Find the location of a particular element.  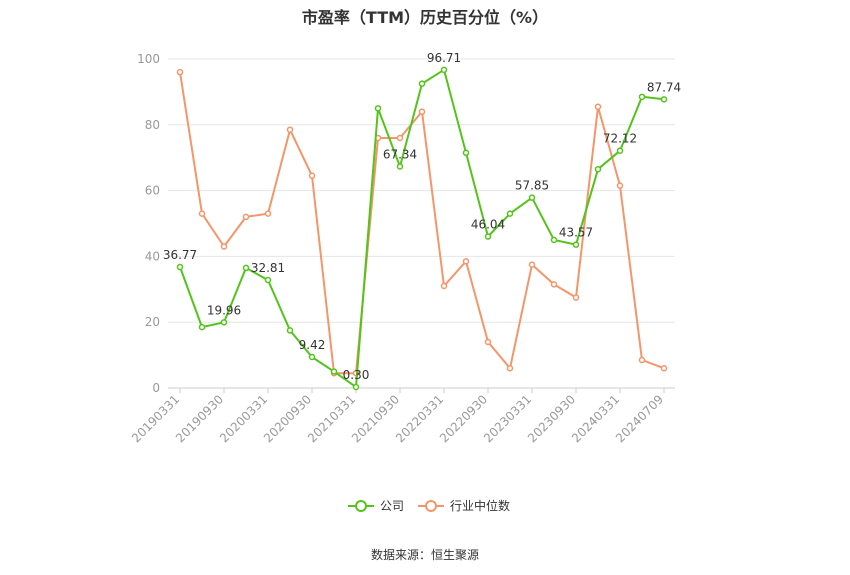

legend-item-industry: 行业中位数 is located at coordinates (464, 505).